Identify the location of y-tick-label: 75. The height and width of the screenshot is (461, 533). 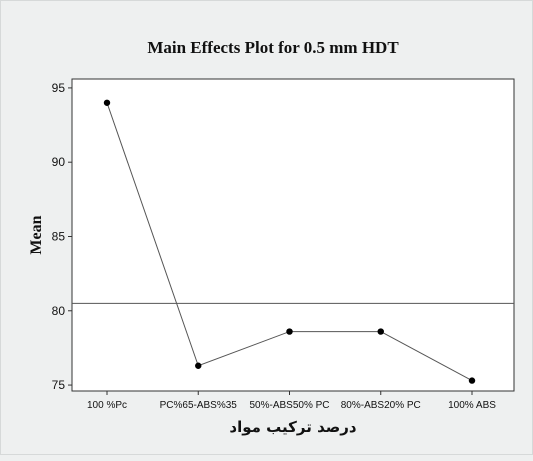
(59, 385).